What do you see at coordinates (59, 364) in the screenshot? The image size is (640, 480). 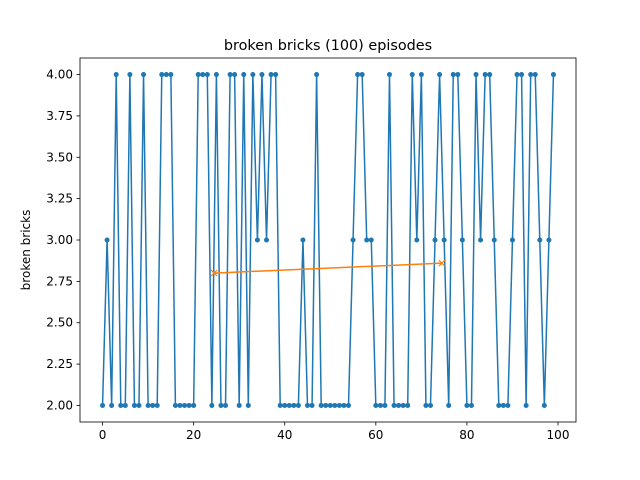 I see `y-tick-label: 2.25` at bounding box center [59, 364].